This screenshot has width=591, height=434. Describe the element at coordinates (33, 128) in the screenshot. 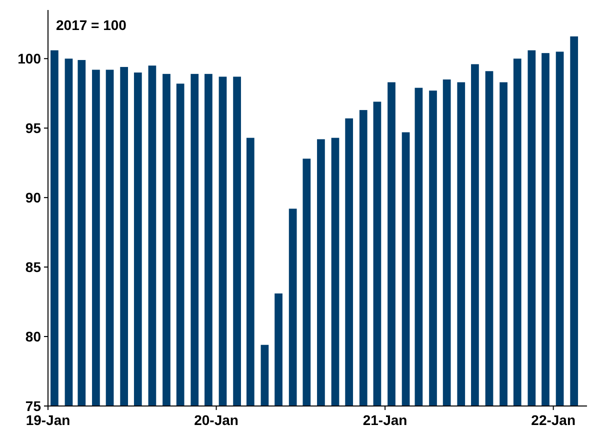

I see `y-tick-label: 95` at that location.